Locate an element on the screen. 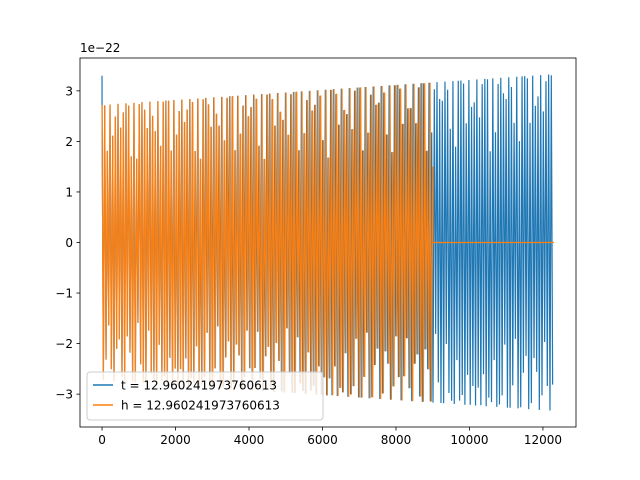  x-tick-label: 4000 is located at coordinates (249, 440).